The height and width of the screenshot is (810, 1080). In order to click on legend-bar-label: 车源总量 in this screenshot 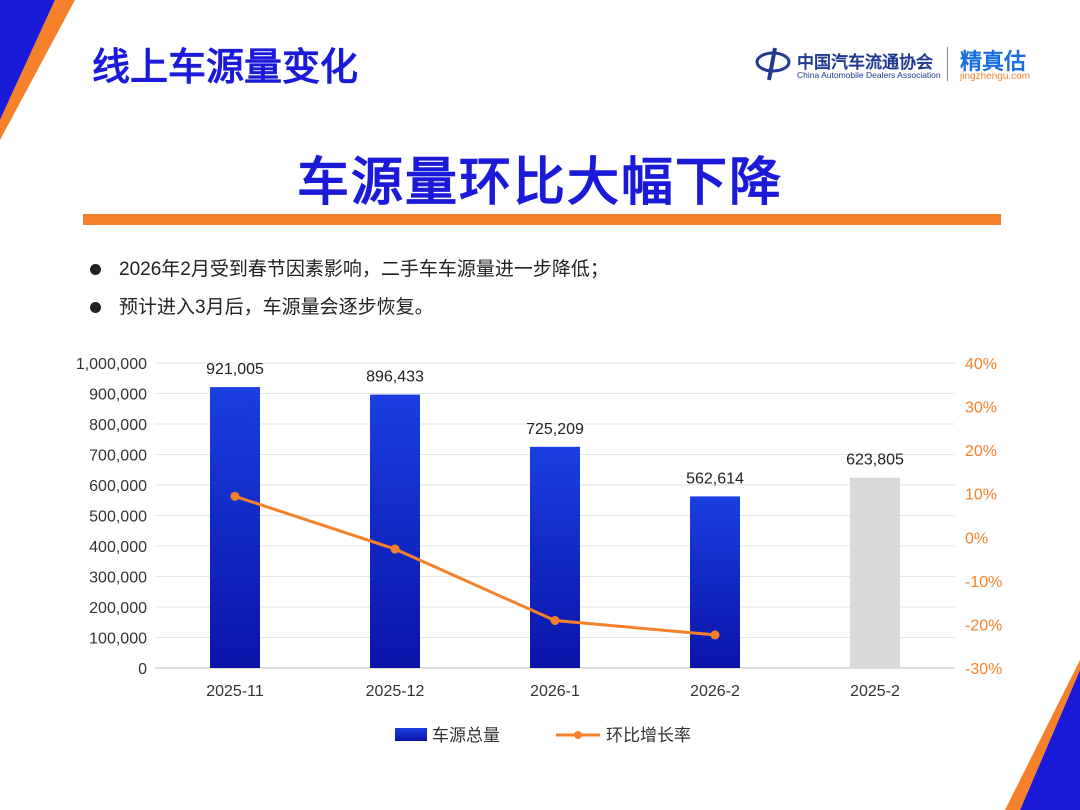, I will do `click(466, 735)`.